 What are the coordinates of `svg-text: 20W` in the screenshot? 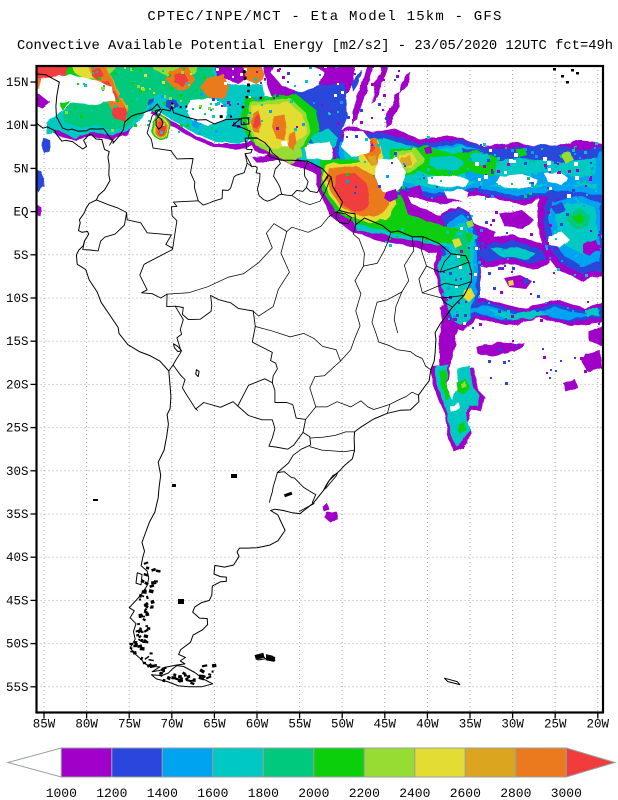 It's located at (598, 725).